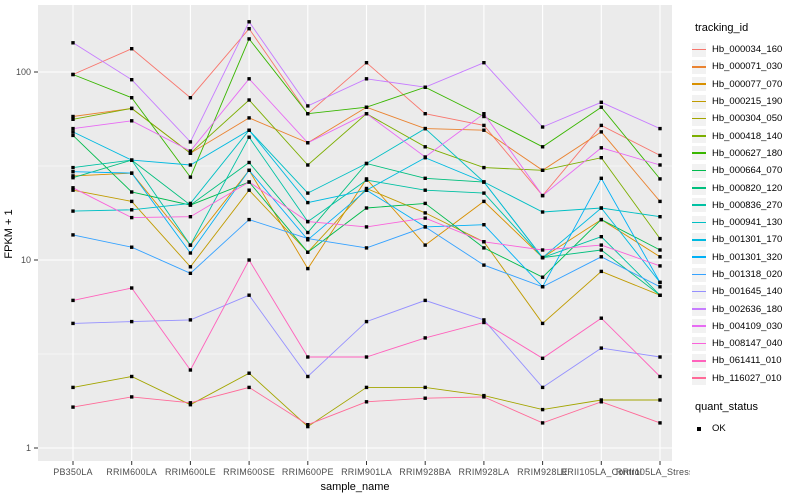 The image size is (800, 500). I want to click on legend-item: Hb_001301_320, so click(745, 257).